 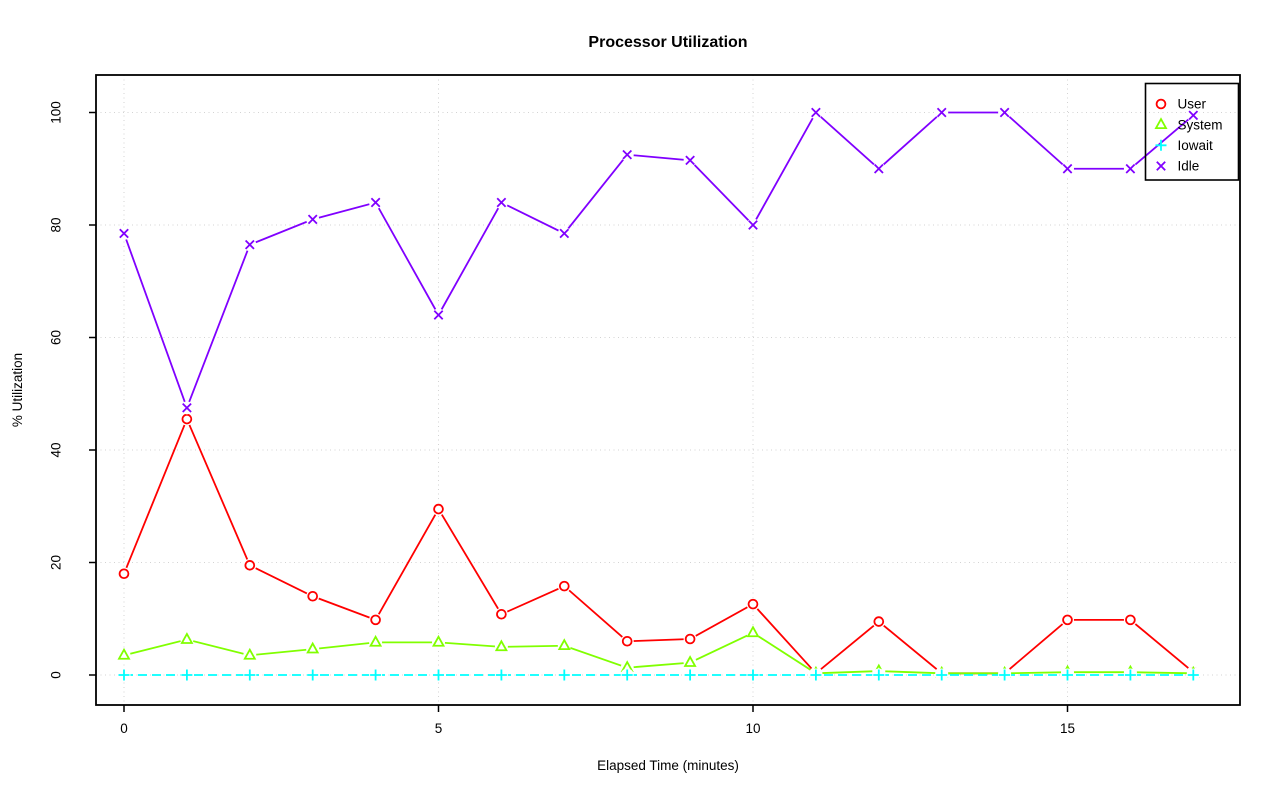 I want to click on x-tick-label: 10, so click(x=752, y=728).